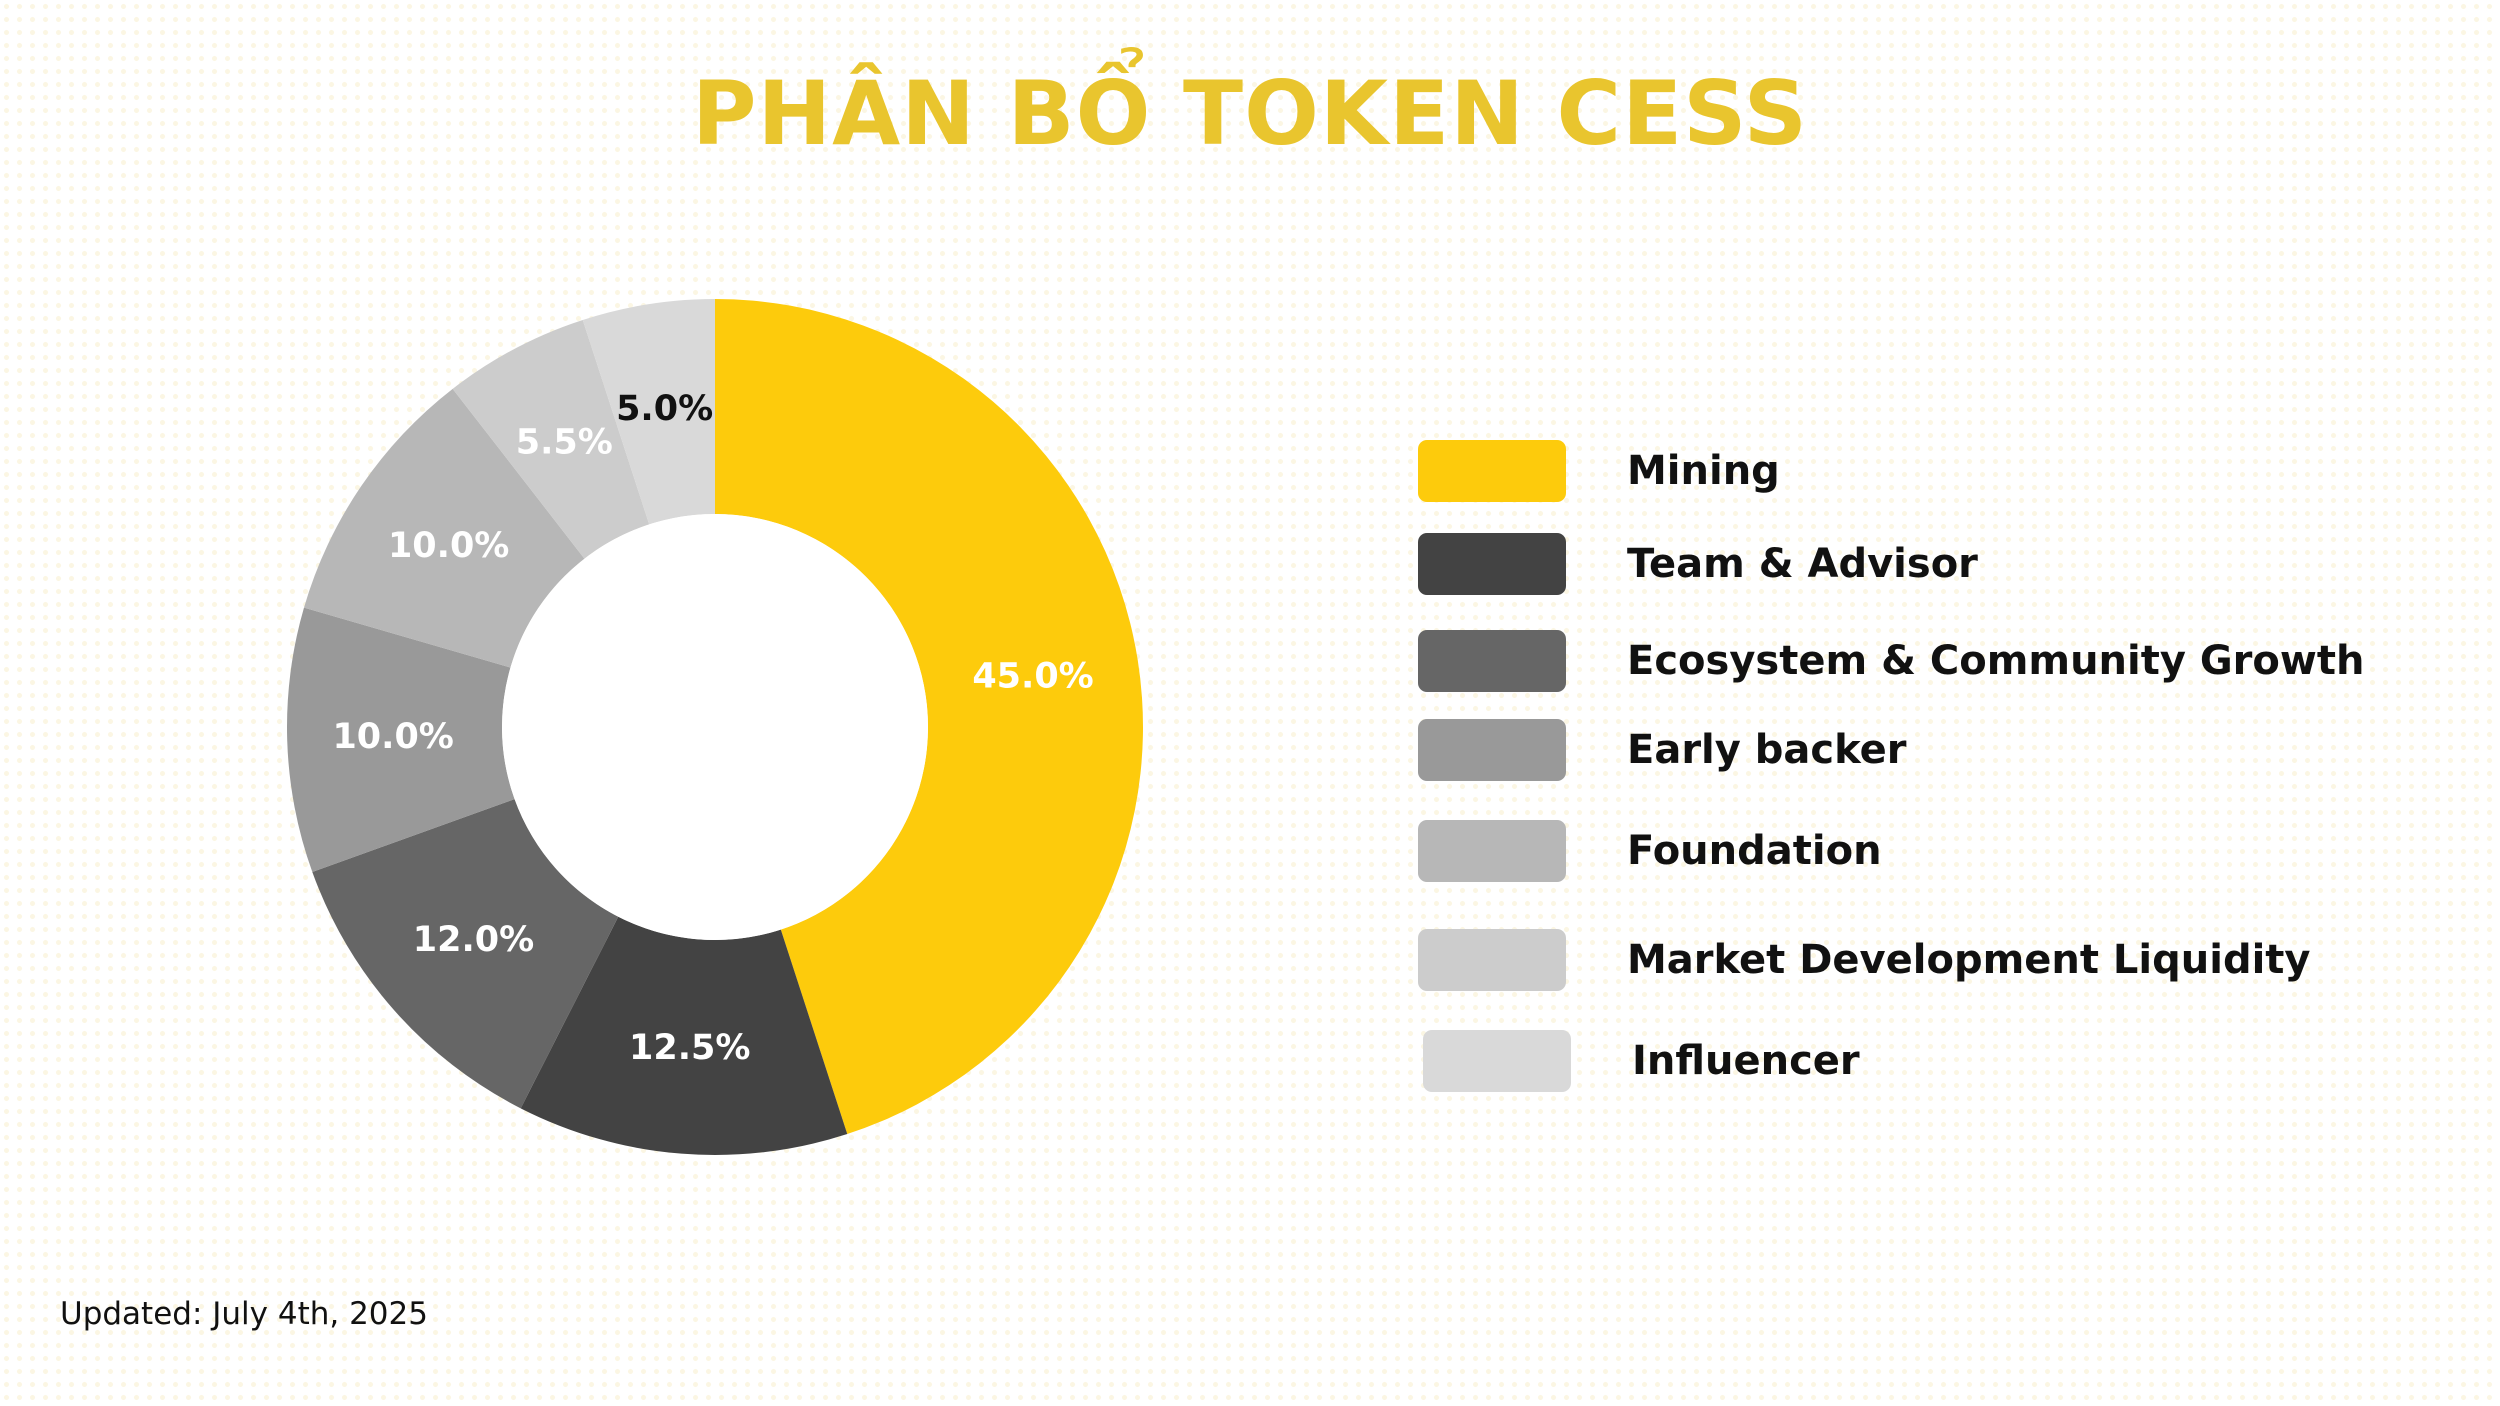 This screenshot has height=1406, width=2500. What do you see at coordinates (564, 442) in the screenshot?
I see `slice-label-market-development-liquidity: 5.5%` at bounding box center [564, 442].